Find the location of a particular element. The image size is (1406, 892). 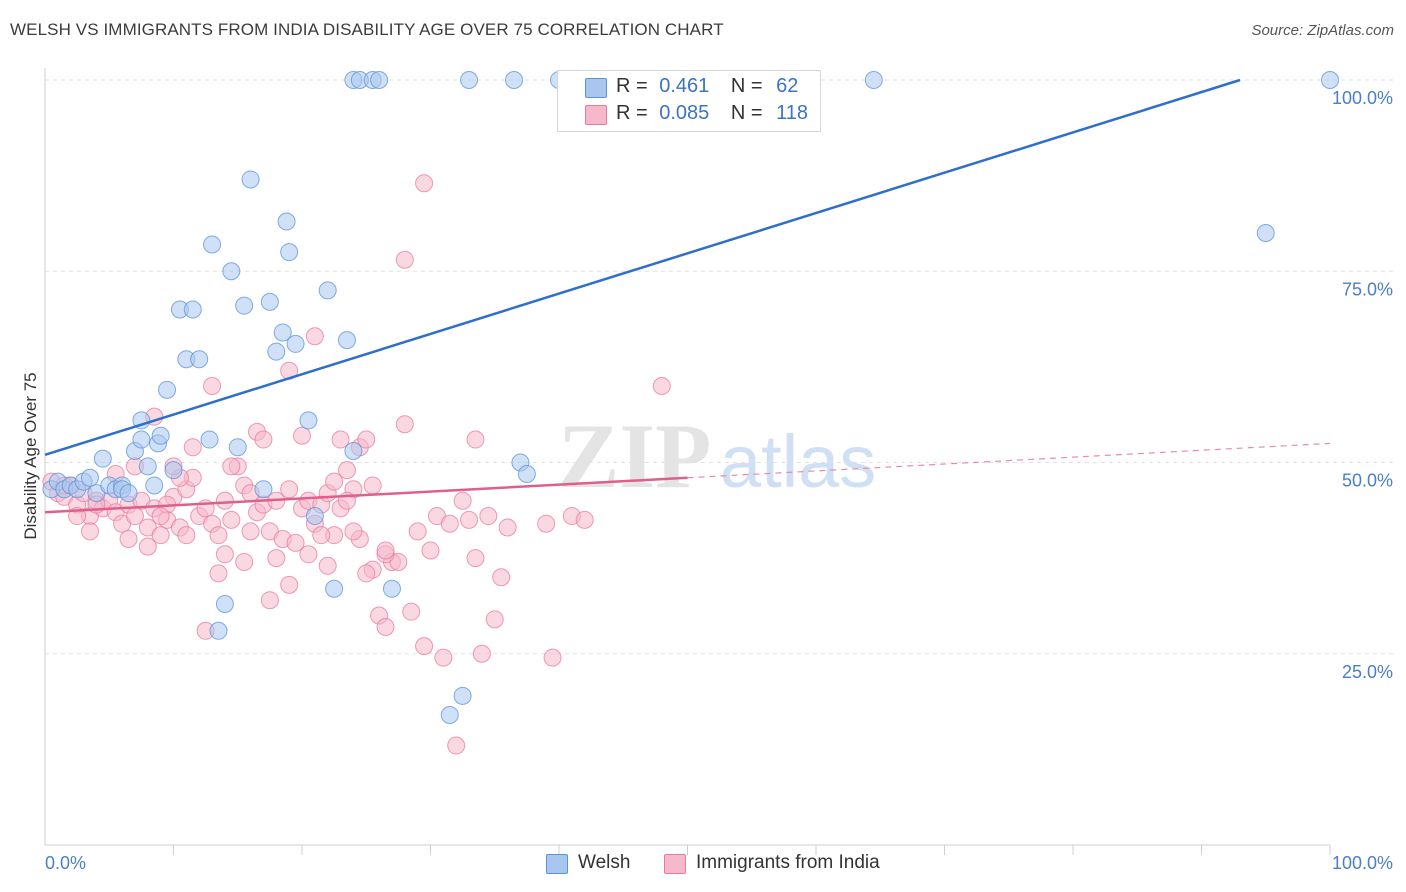

legend-swatch-india is located at coordinates (596, 115).